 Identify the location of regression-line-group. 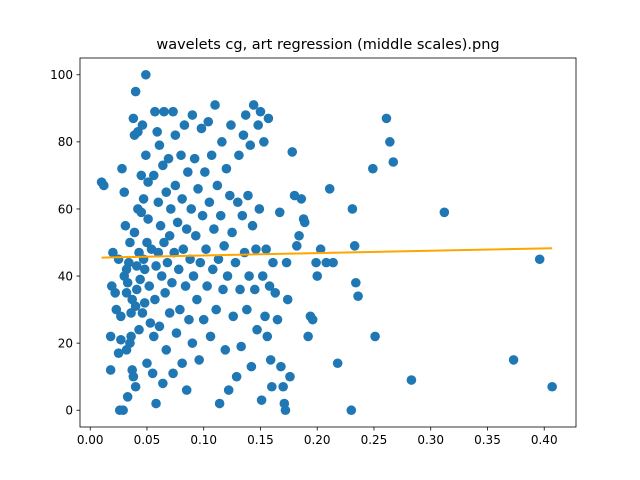
(327, 253).